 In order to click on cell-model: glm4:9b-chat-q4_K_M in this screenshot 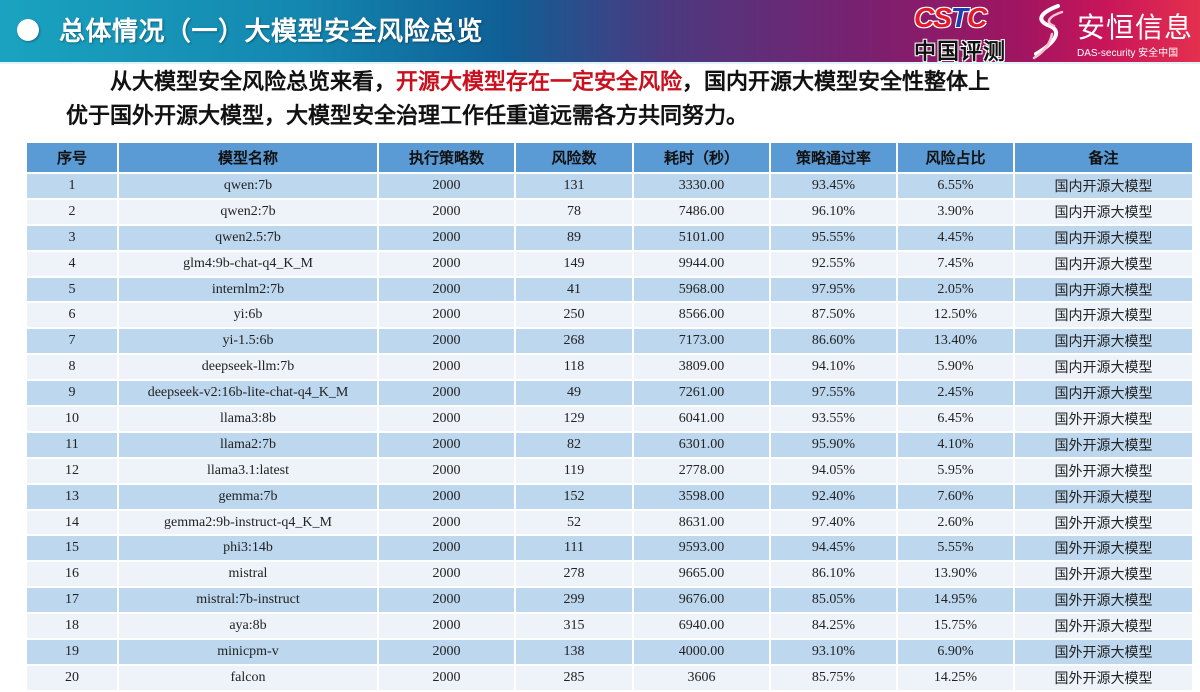, I will do `click(248, 264)`.